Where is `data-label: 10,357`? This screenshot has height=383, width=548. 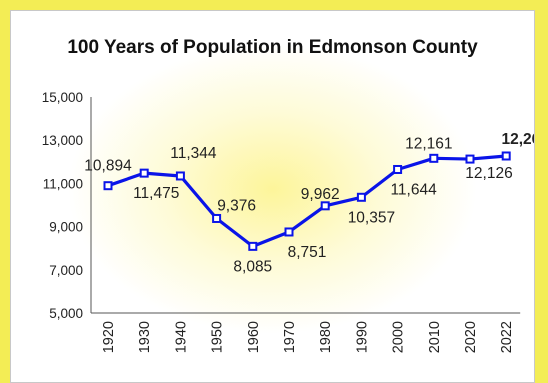 data-label: 10,357 is located at coordinates (371, 217).